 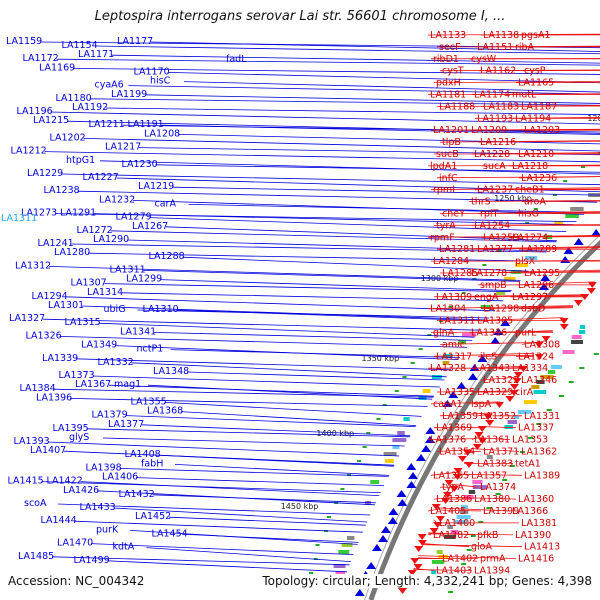 What do you see at coordinates (57, 67) in the screenshot?
I see `gene-label: LA1169` at bounding box center [57, 67].